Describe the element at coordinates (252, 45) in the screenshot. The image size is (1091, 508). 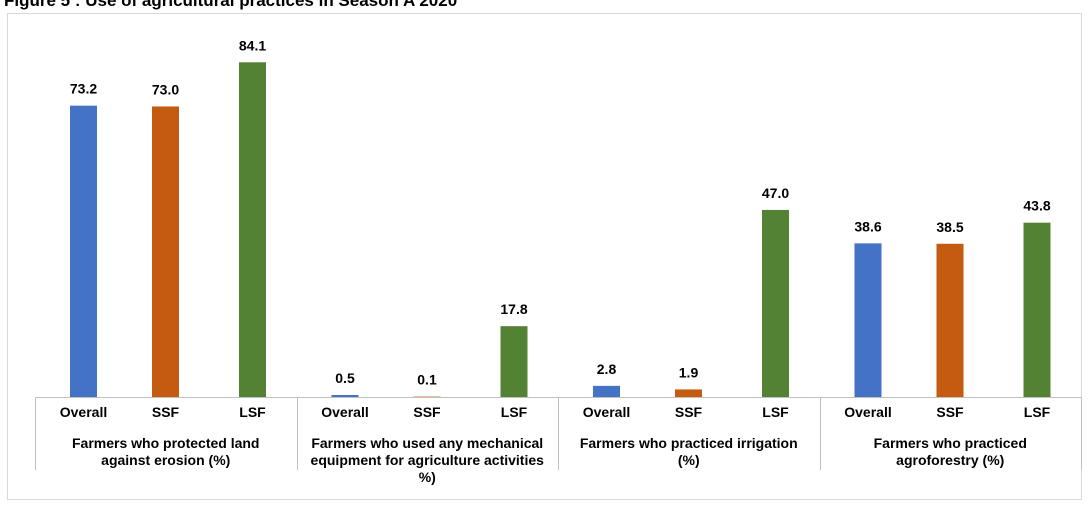
I see `data-label: 84.1` at that location.